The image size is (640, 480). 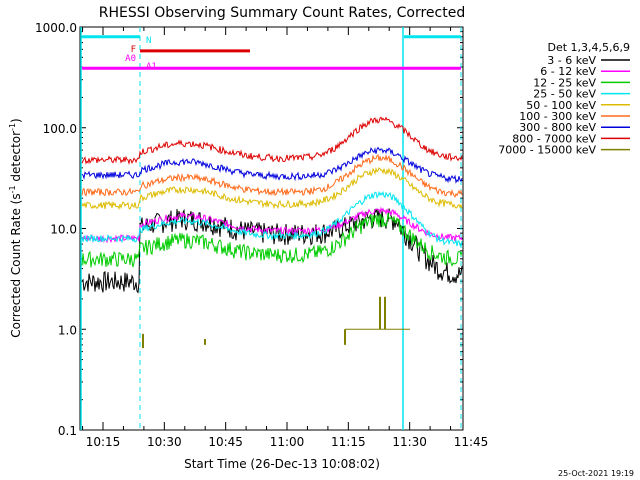 What do you see at coordinates (409, 442) in the screenshot?
I see `x-tick-label: 11:30` at bounding box center [409, 442].